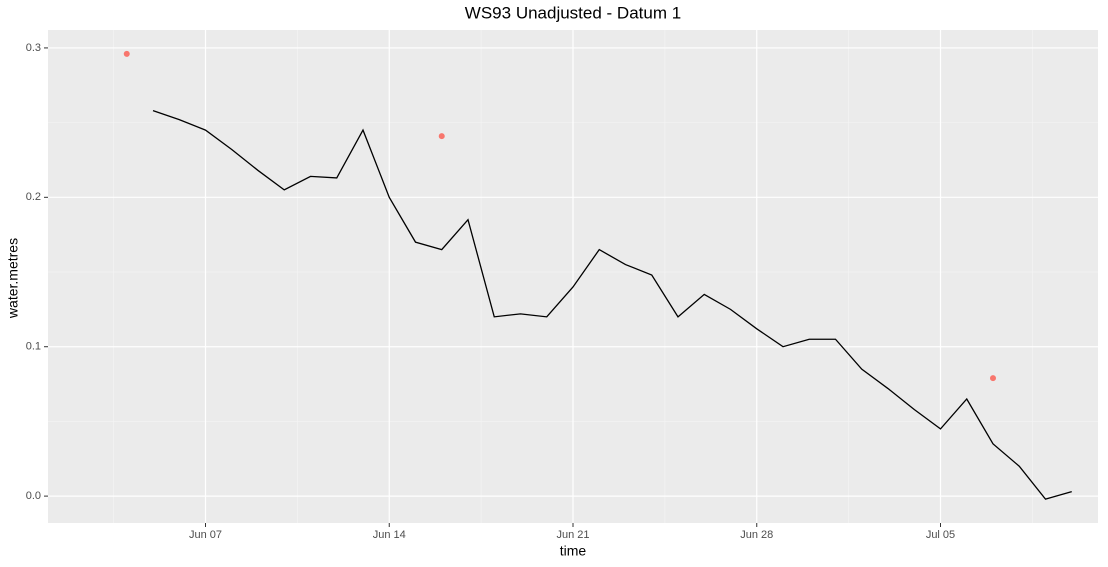 Image resolution: width=1108 pixels, height=567 pixels. What do you see at coordinates (33, 496) in the screenshot?
I see `y-tick-label: 0.0` at bounding box center [33, 496].